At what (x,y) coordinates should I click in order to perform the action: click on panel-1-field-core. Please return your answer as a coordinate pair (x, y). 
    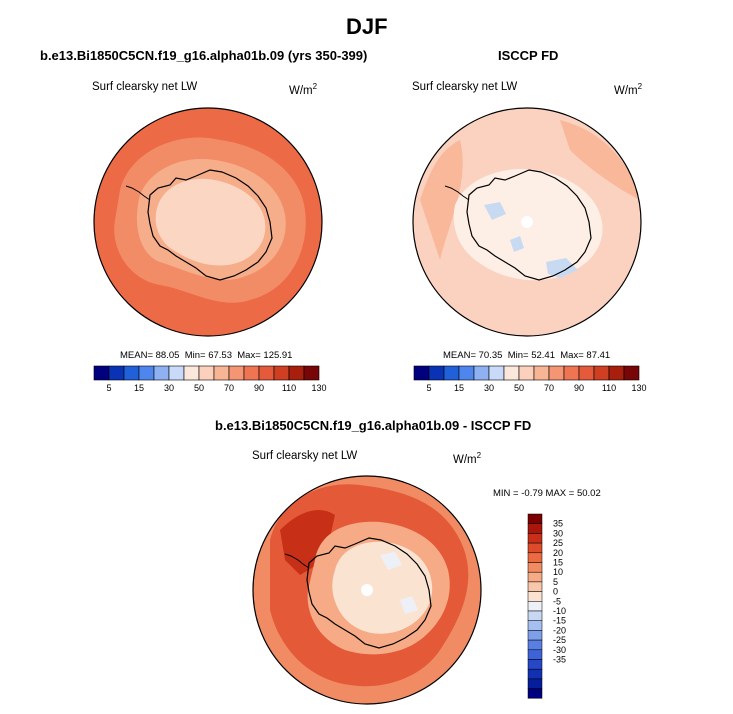
    Looking at the image, I should click on (210, 222).